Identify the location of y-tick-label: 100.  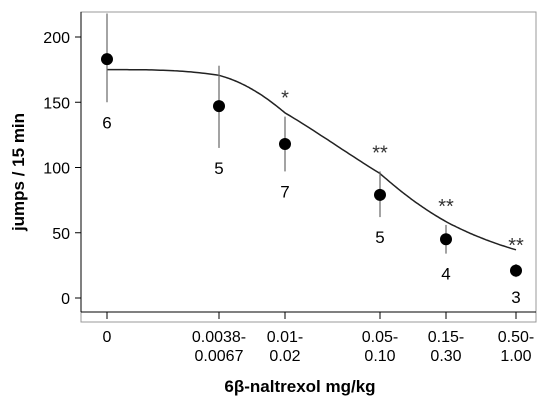
(56, 169).